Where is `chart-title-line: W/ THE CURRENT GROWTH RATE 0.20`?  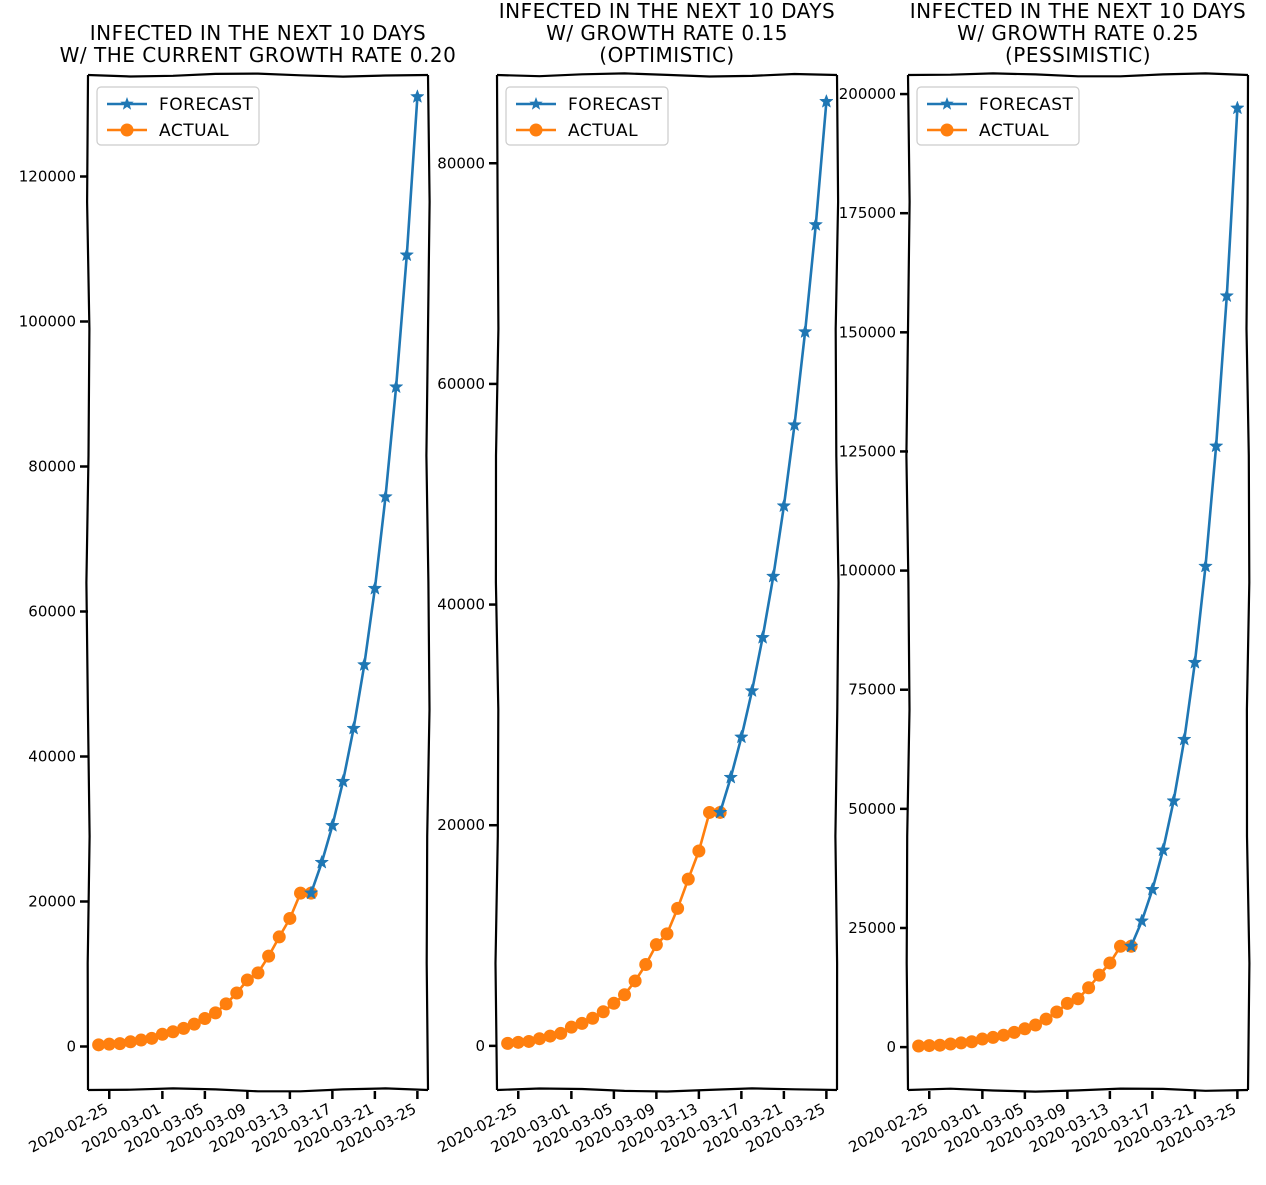 chart-title-line: W/ THE CURRENT GROWTH RATE 0.20 is located at coordinates (258, 55).